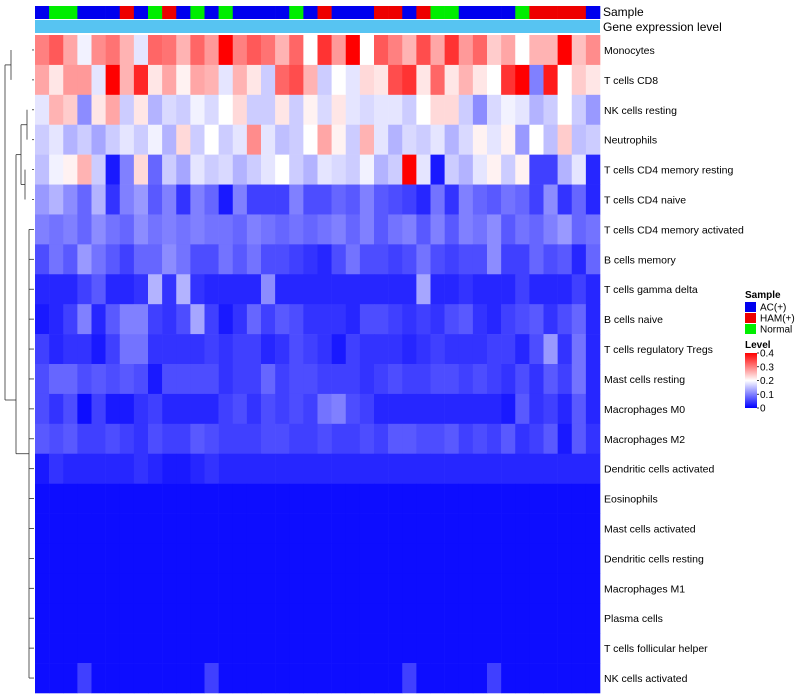  I want to click on gene-expression-annotation-bar, so click(317, 26).